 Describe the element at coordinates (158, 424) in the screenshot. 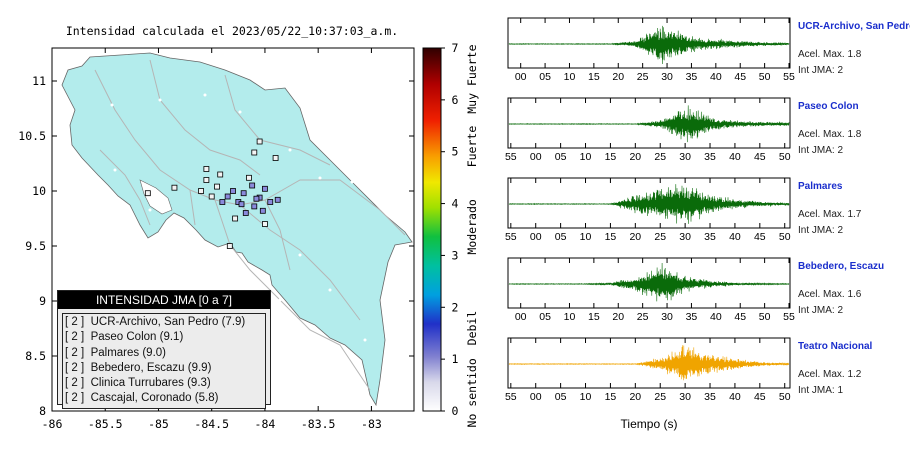

I see `x-tick-label: -85` at that location.